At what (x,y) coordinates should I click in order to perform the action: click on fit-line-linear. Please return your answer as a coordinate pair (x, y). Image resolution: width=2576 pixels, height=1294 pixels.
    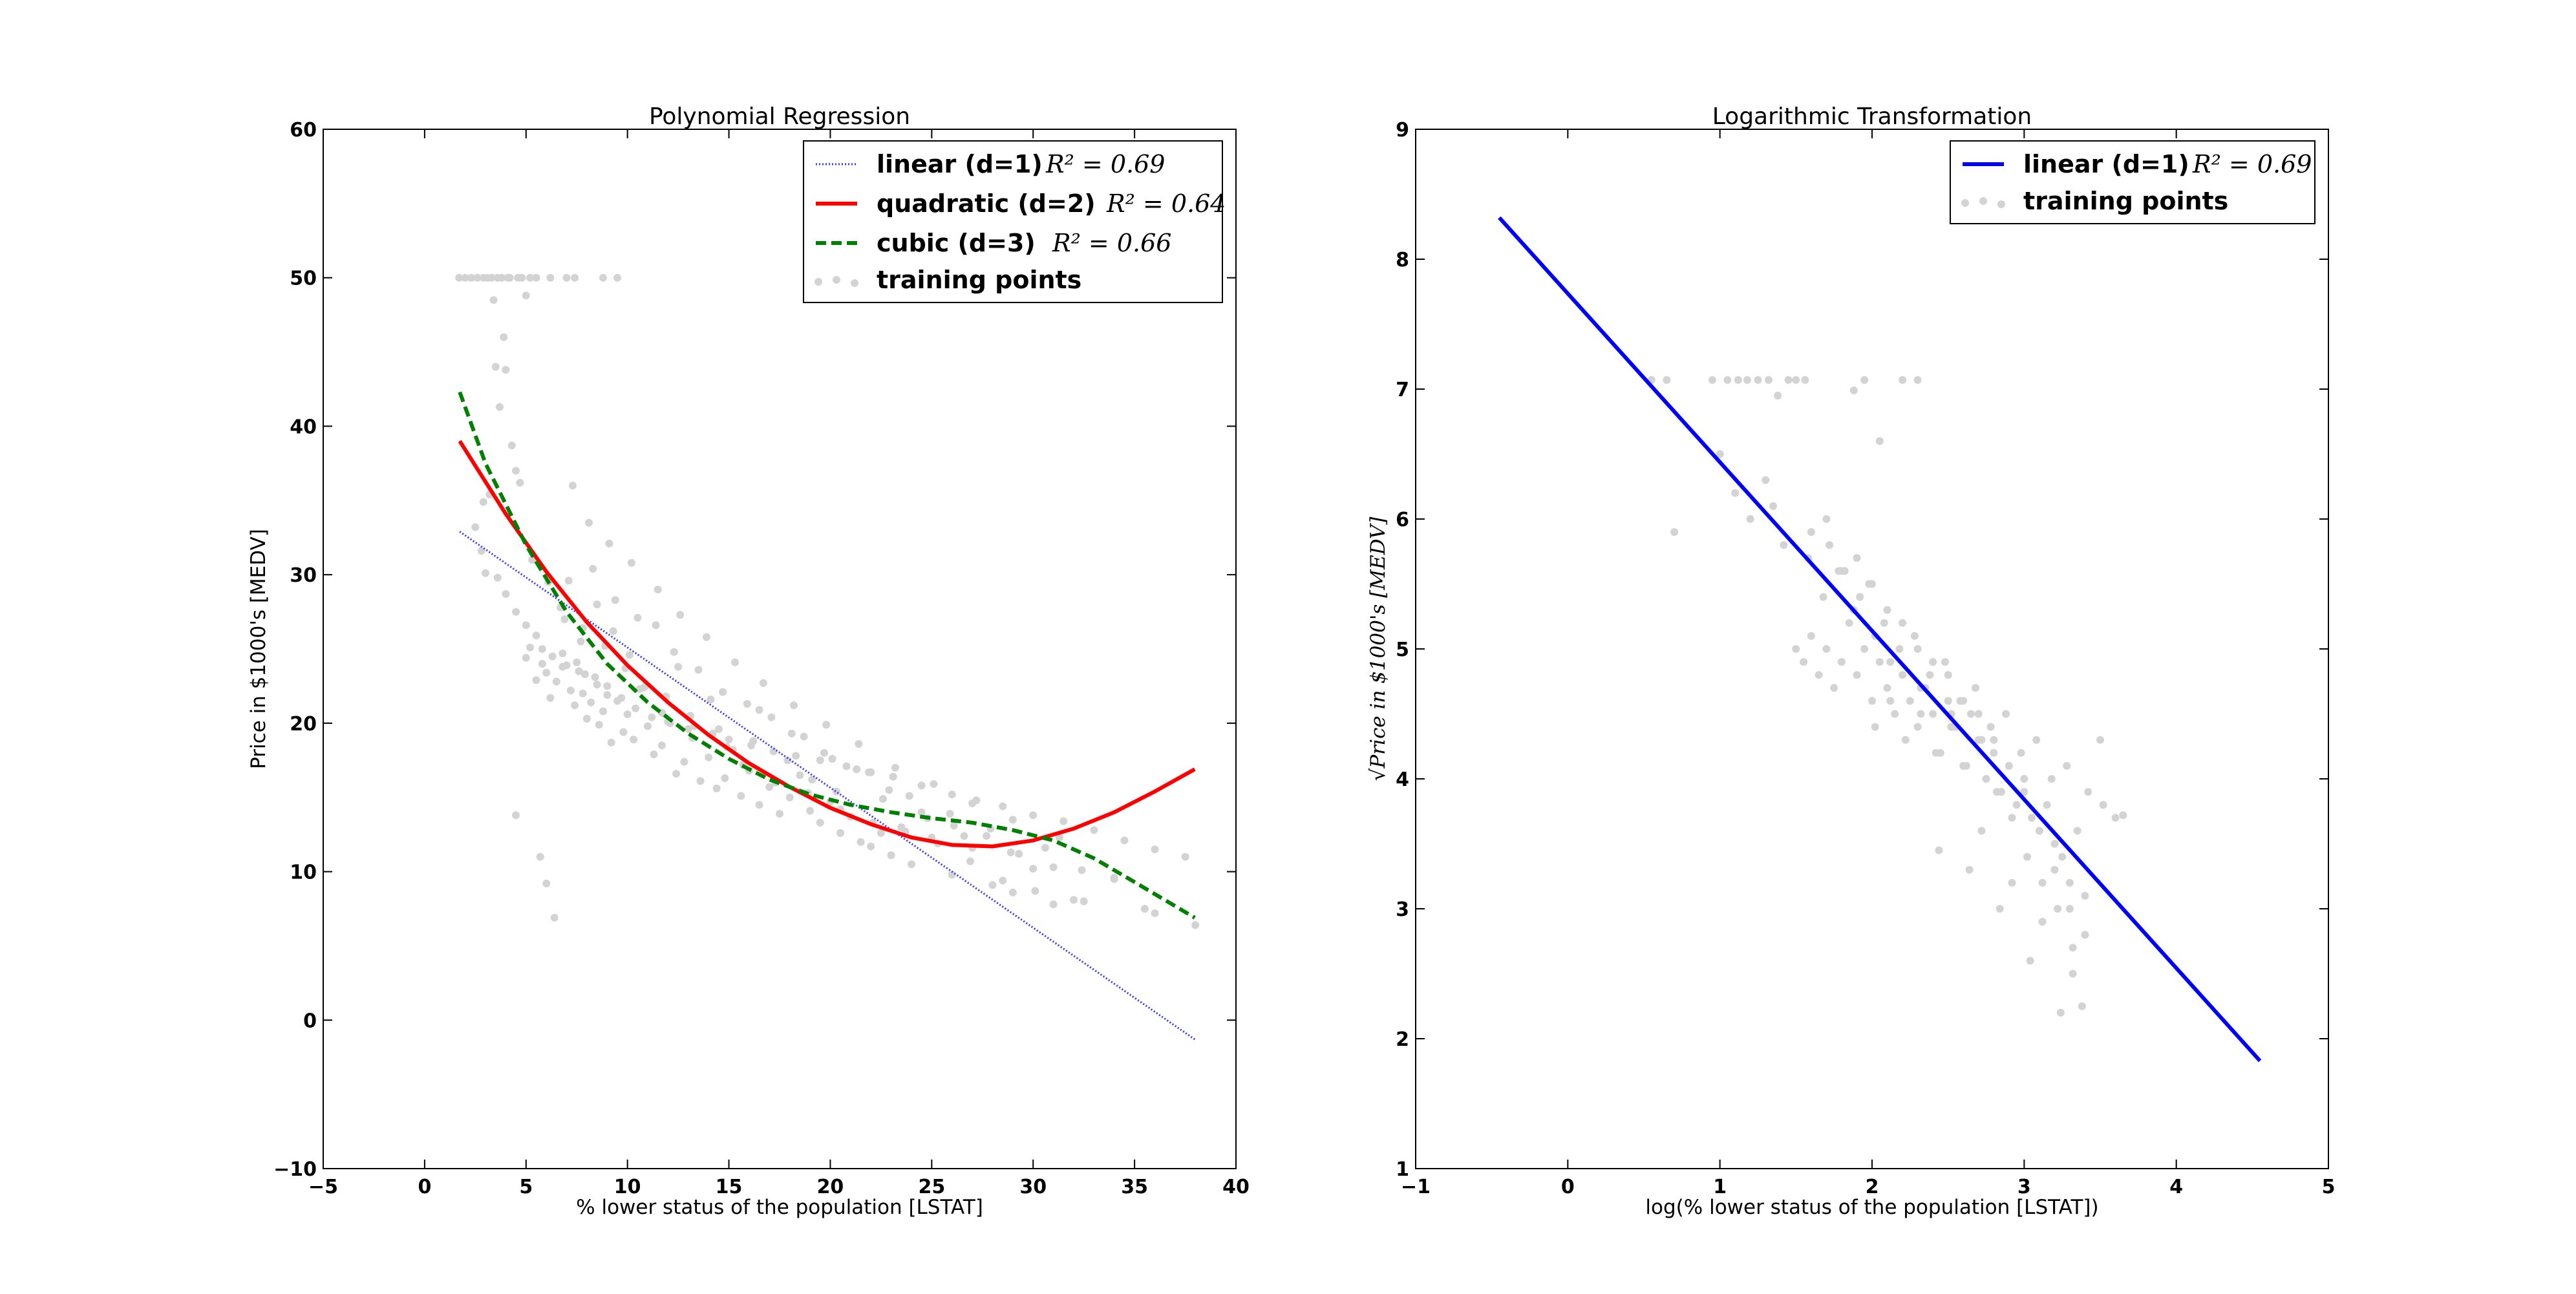
    Looking at the image, I should click on (827, 786).